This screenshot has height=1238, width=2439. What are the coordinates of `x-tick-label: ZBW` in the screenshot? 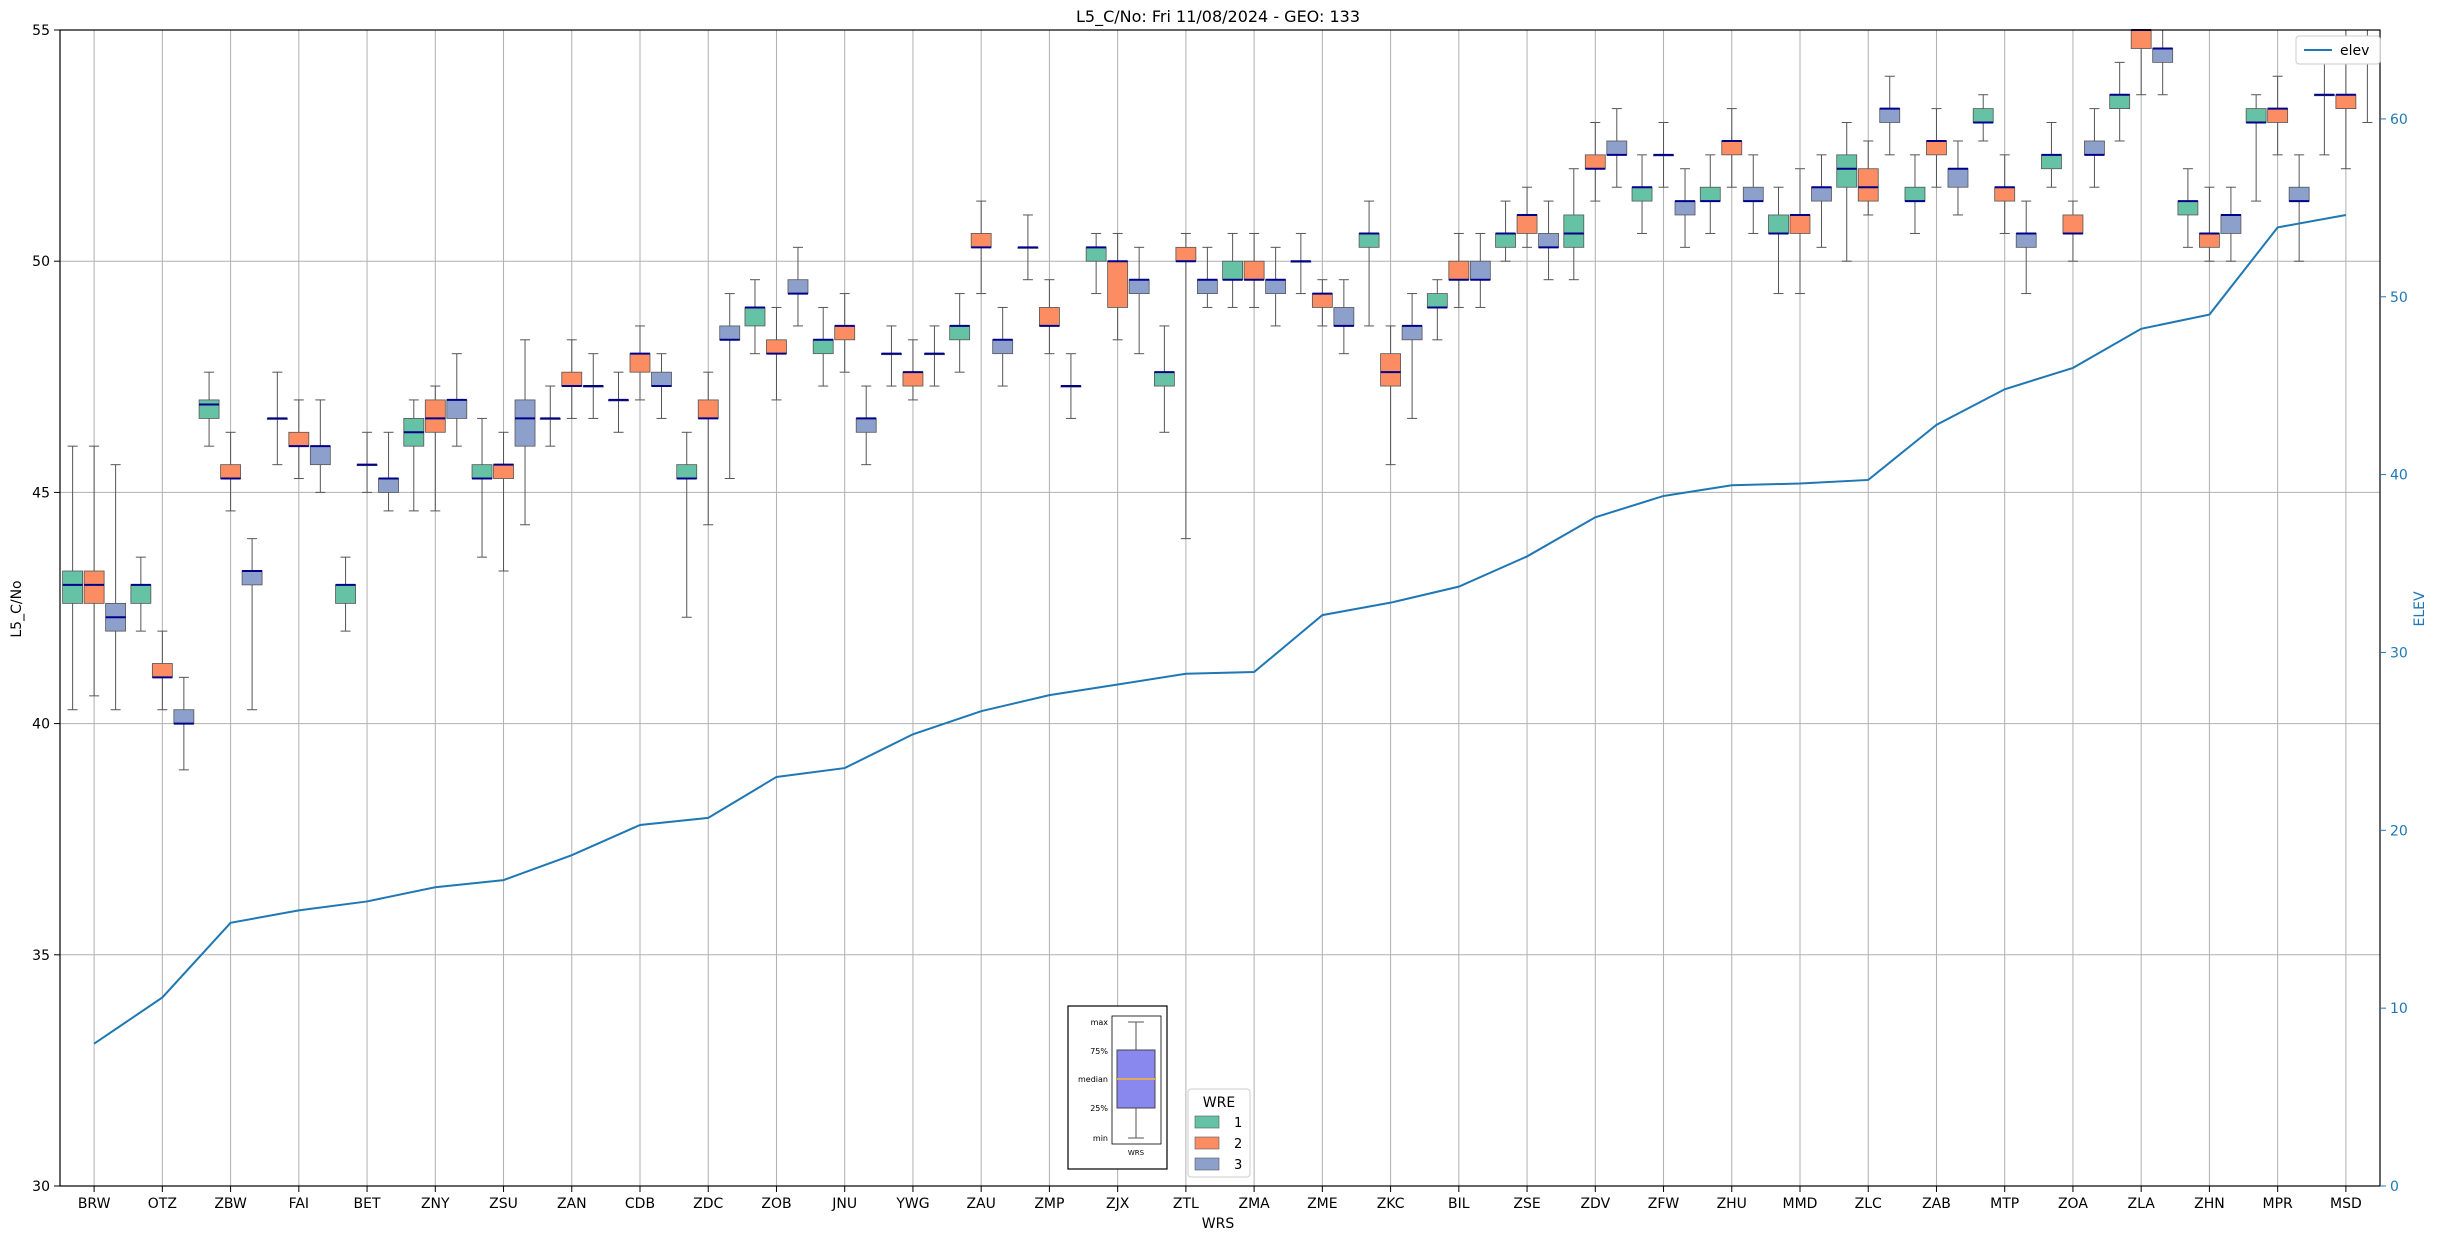 It's located at (230, 1204).